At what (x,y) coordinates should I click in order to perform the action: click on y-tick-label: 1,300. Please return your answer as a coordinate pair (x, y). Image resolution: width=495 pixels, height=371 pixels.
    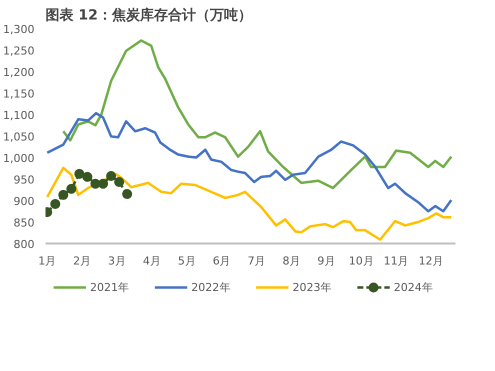
    Looking at the image, I should click on (19, 29).